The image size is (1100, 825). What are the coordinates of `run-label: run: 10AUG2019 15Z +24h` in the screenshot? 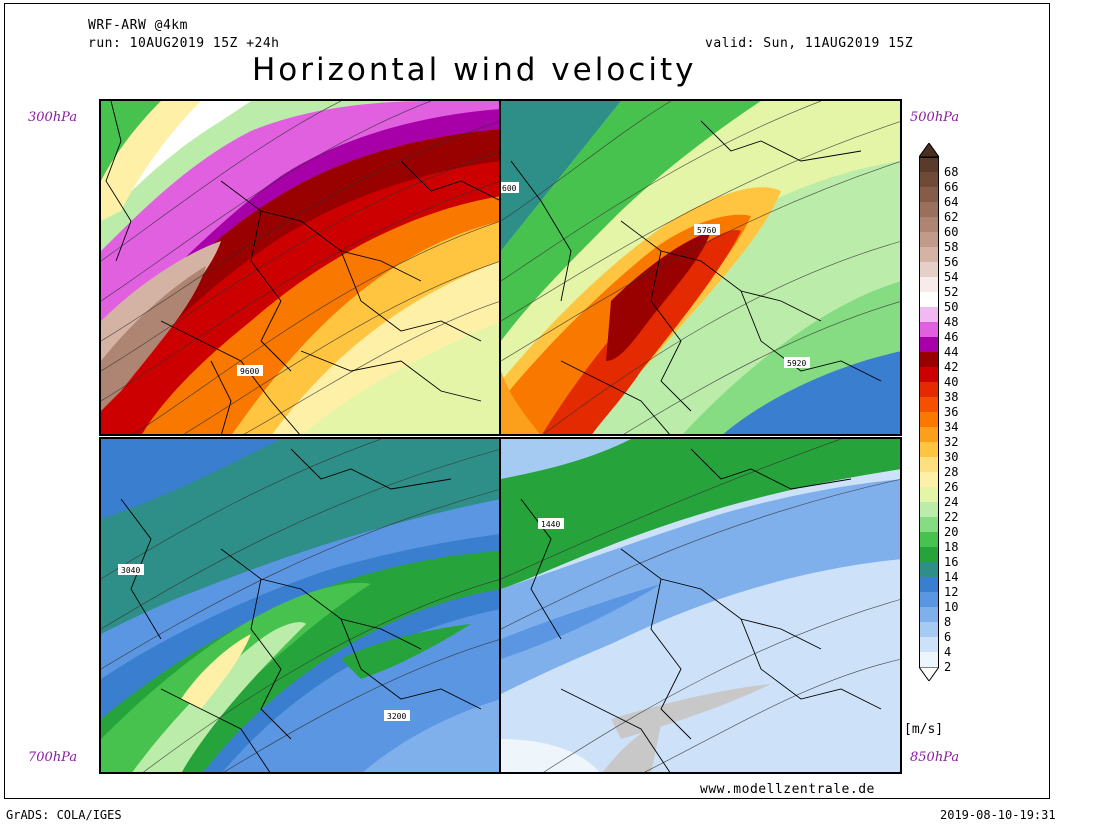 It's located at (184, 43).